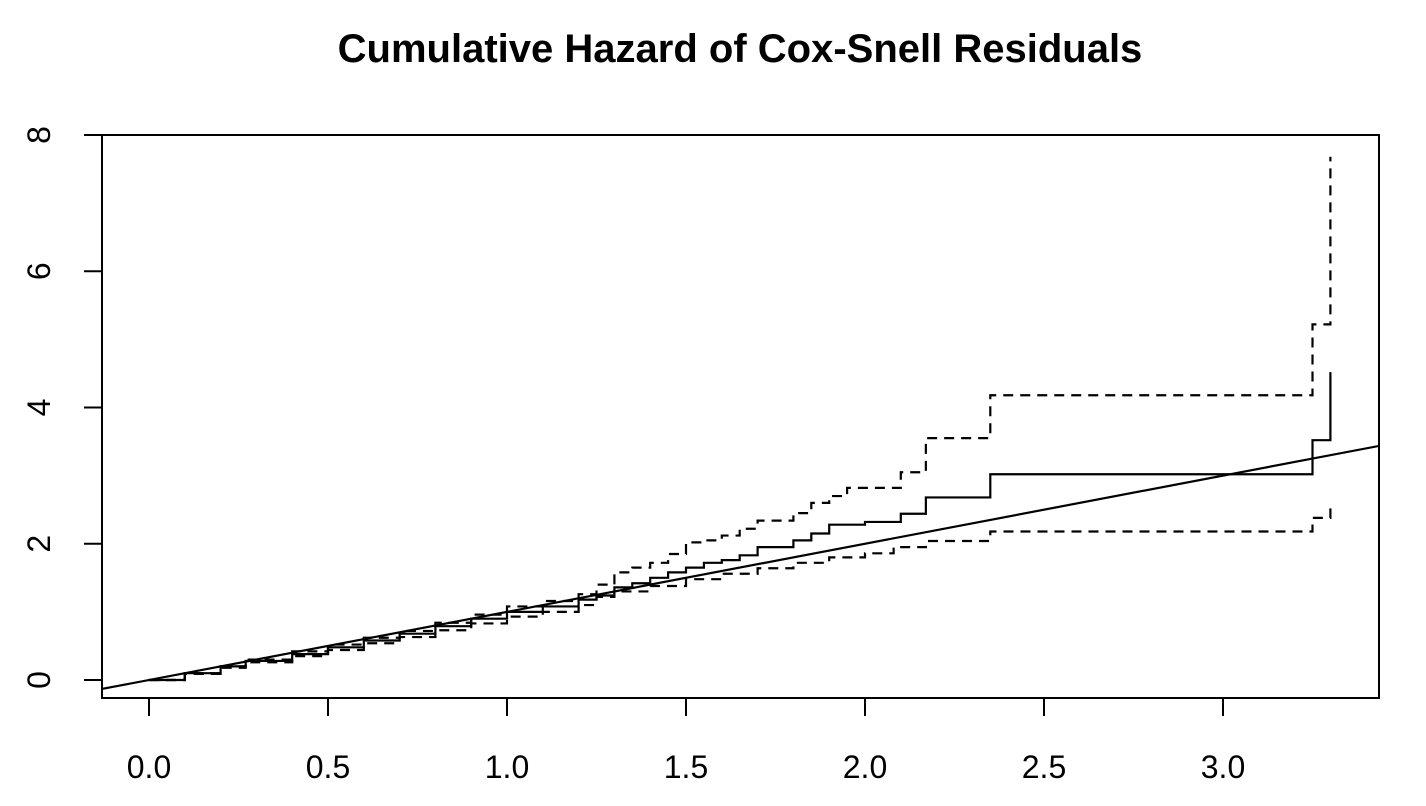 This screenshot has width=1426, height=806. What do you see at coordinates (39, 271) in the screenshot?
I see `y-tick-label: 6` at bounding box center [39, 271].